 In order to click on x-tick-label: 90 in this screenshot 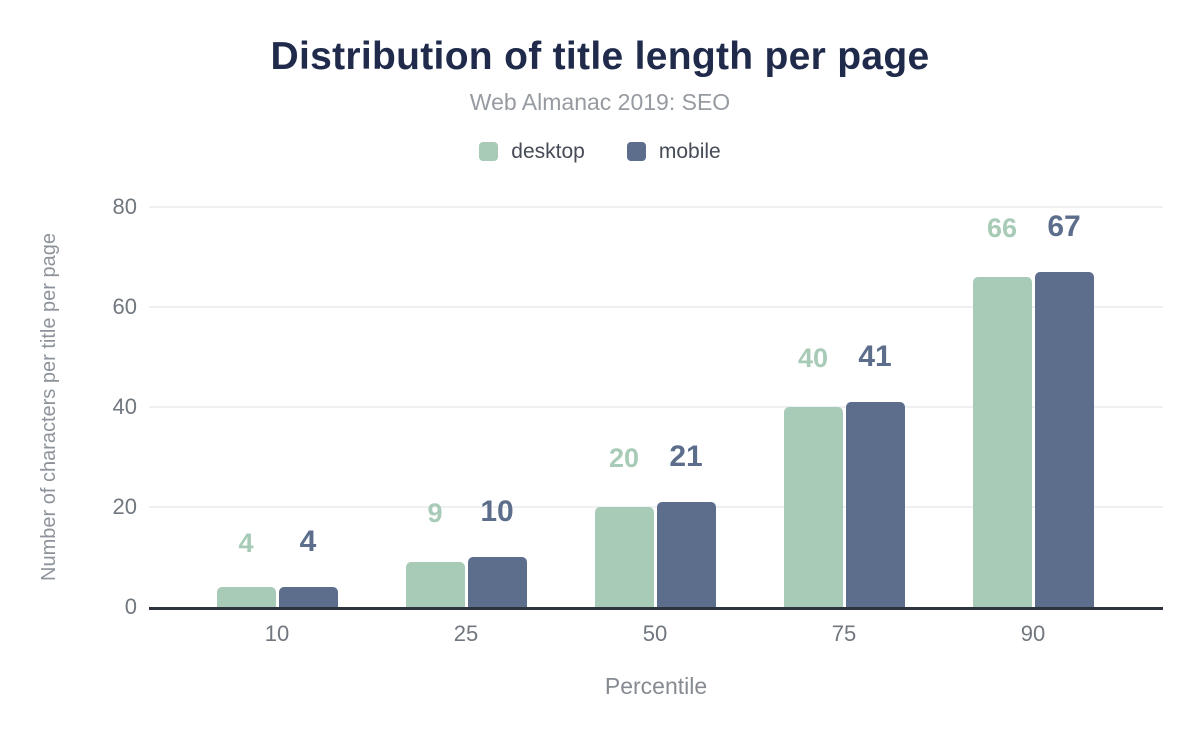, I will do `click(1033, 633)`.